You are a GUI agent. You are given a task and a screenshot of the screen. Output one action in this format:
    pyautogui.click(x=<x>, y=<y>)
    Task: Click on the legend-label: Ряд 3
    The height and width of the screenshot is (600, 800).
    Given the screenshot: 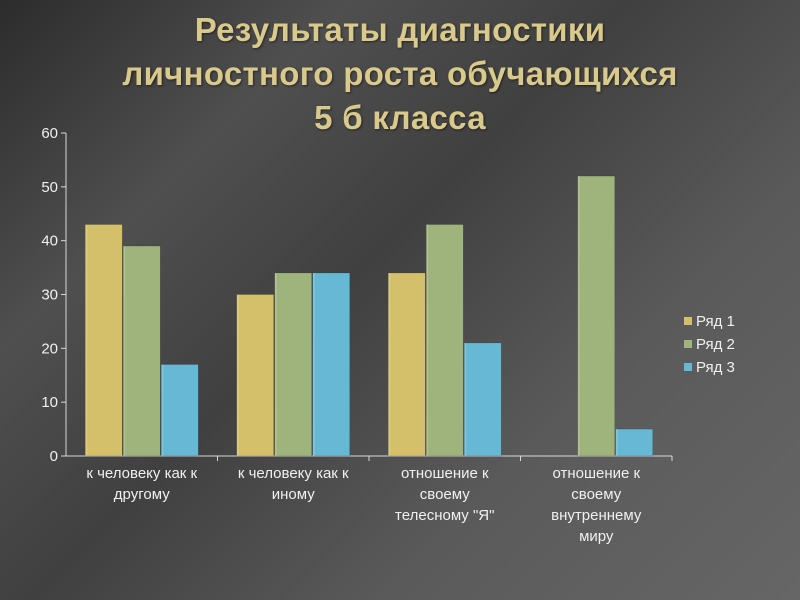 What is the action you would take?
    pyautogui.click(x=715, y=367)
    